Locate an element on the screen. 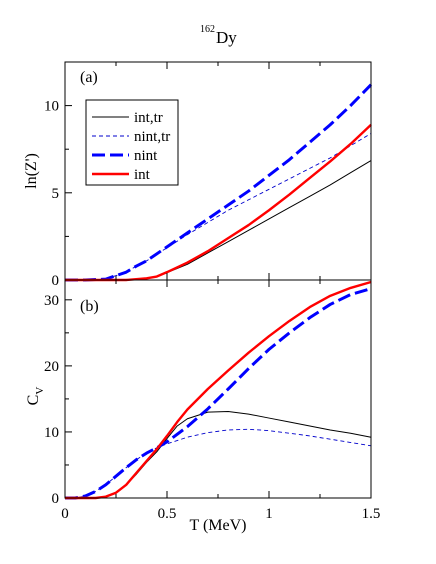 This screenshot has height=564, width=436. x-tick-label: 0.5 is located at coordinates (167, 514).